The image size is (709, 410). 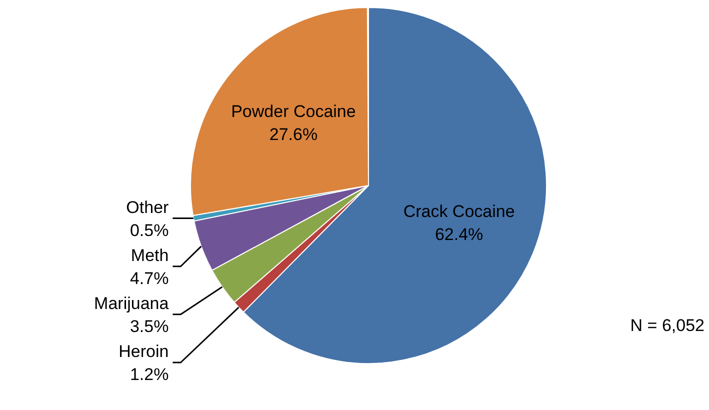 What do you see at coordinates (667, 325) in the screenshot?
I see `text: N = 6,052` at bounding box center [667, 325].